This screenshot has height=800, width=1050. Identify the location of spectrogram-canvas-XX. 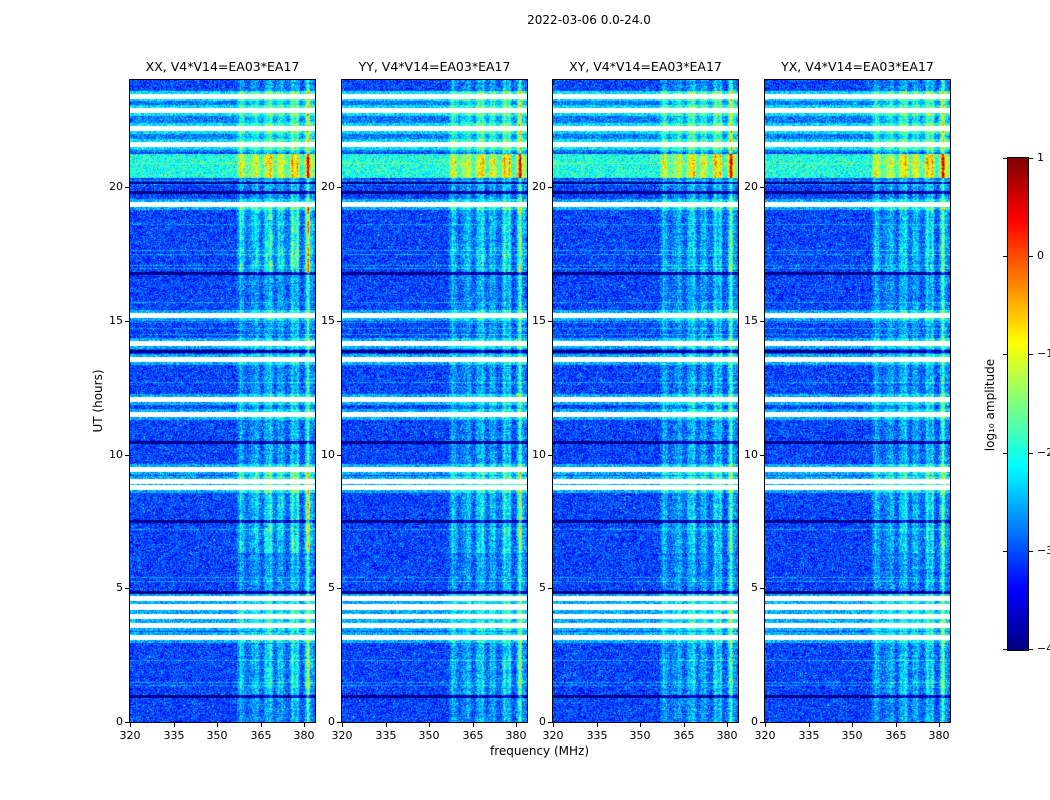
(222, 401).